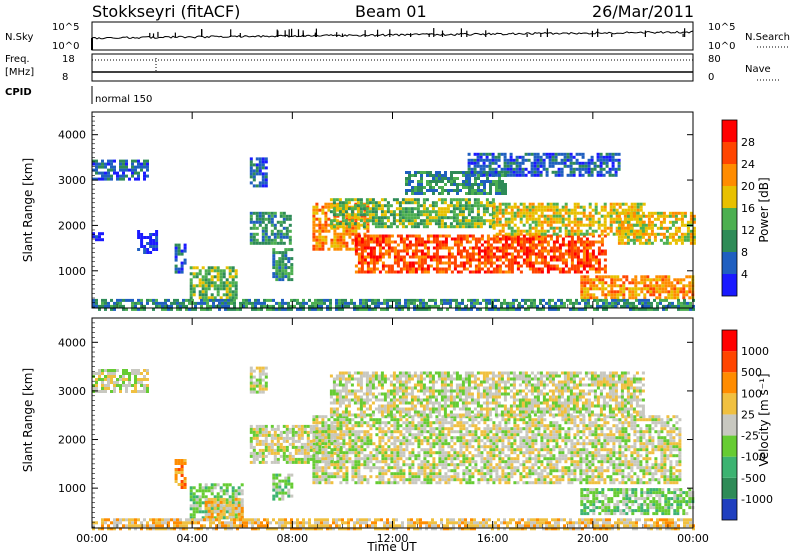 The image size is (800, 554). Describe the element at coordinates (391, 11) in the screenshot. I see `beam-title: Beam 01` at that location.